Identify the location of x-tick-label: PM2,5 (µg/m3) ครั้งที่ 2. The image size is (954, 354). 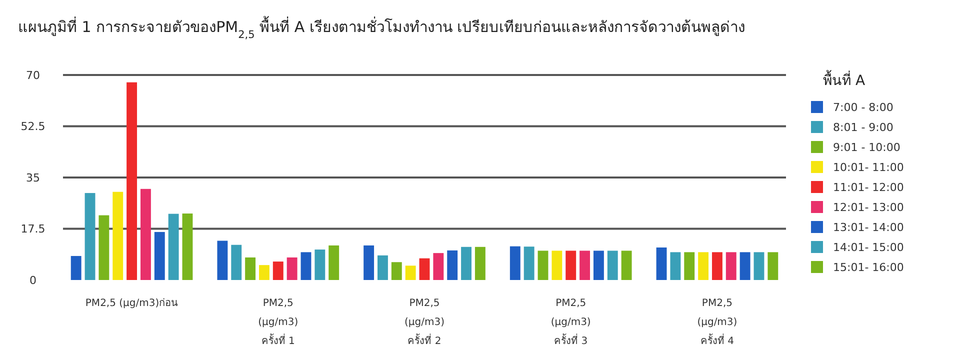
(424, 322).